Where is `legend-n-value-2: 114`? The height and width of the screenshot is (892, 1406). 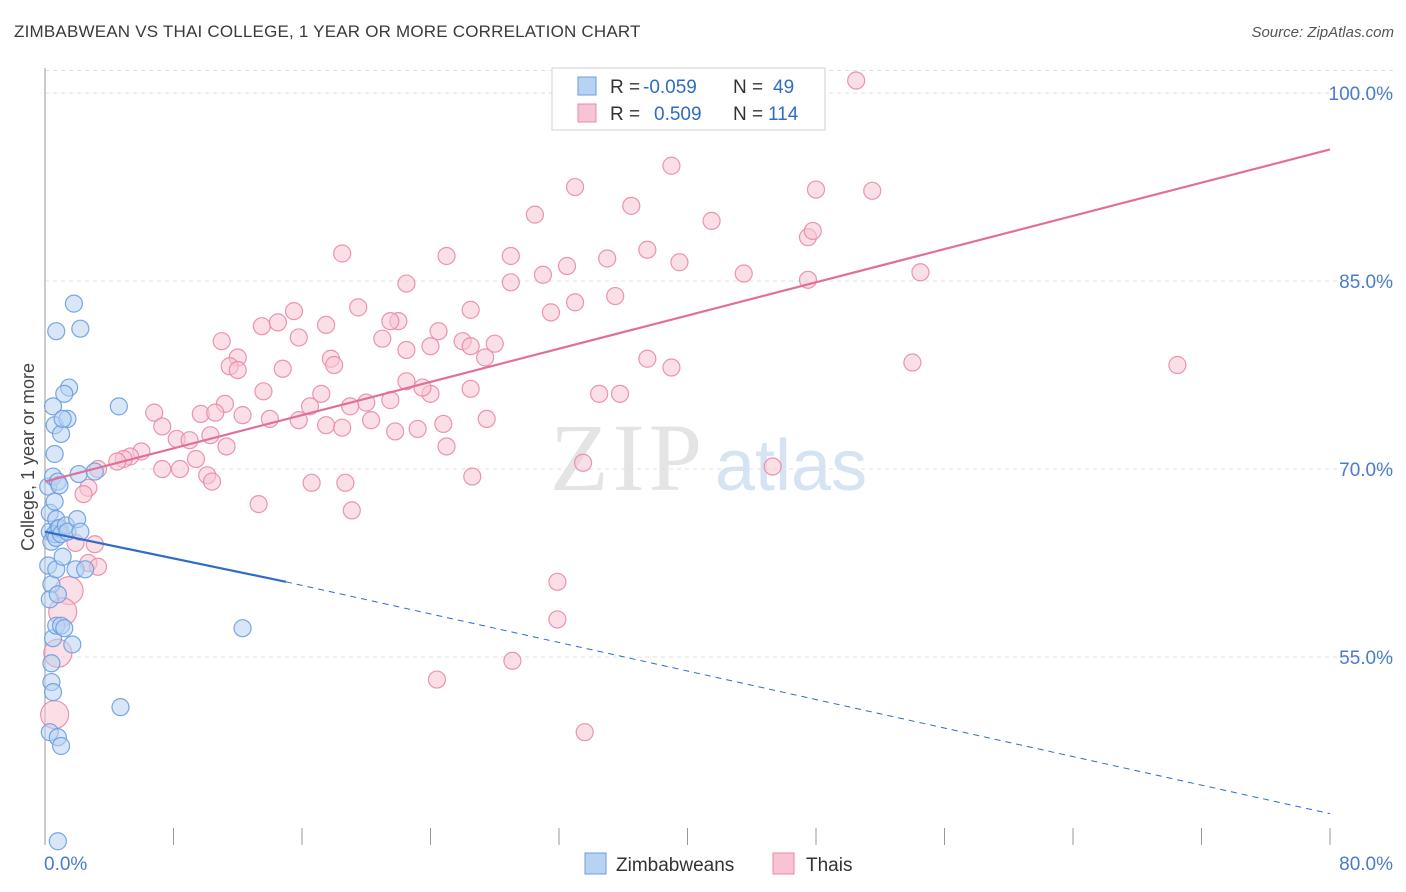
legend-n-value-2: 114 is located at coordinates (783, 114).